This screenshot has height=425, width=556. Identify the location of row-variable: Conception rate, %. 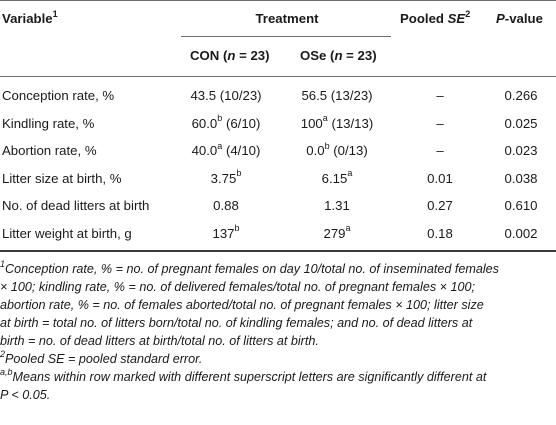
(58, 95).